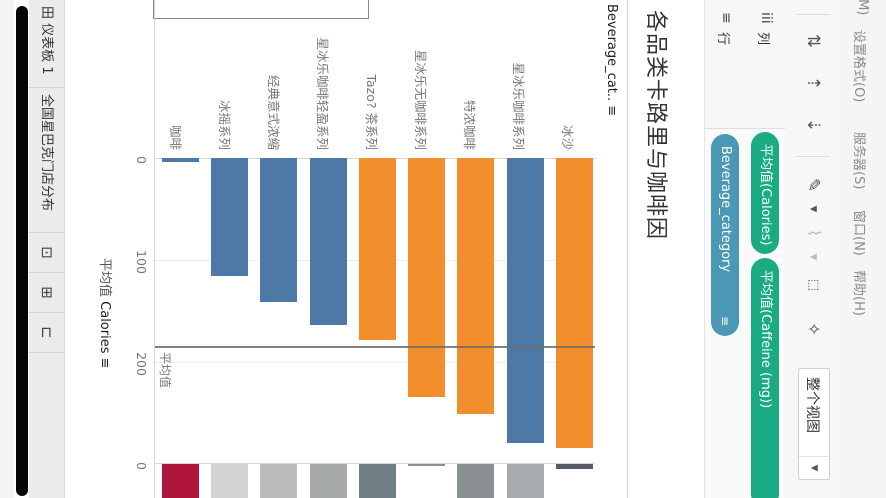 This screenshot has height=498, width=886. Describe the element at coordinates (104, 335) in the screenshot. I see `axis-title-field: Calories ≡` at that location.